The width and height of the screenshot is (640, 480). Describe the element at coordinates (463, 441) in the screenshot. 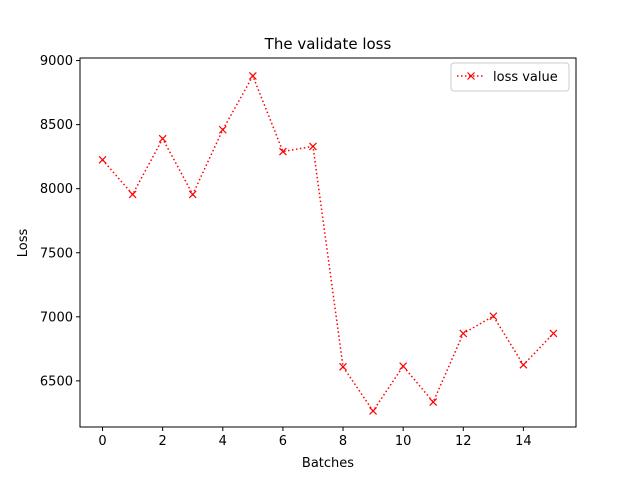

I see `x-tick-label: 12` at that location.